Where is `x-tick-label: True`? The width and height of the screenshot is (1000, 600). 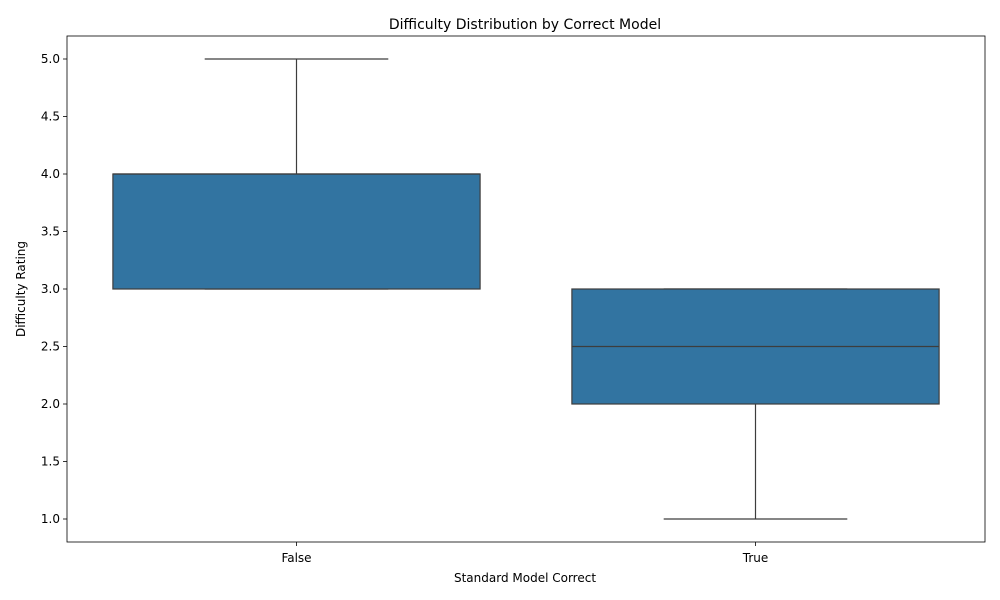
x-tick-label: True is located at coordinates (755, 558).